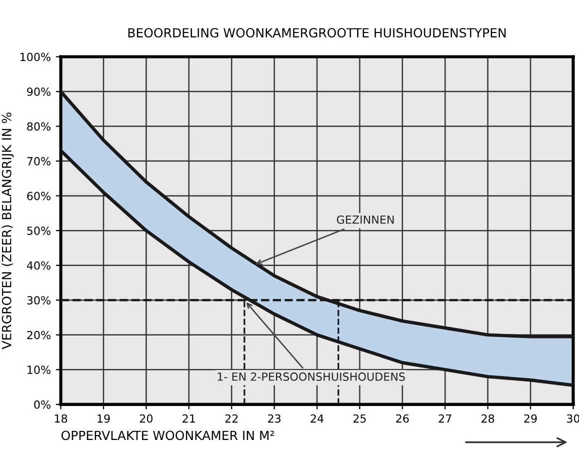 This screenshot has height=473, width=579. Describe the element at coordinates (38, 300) in the screenshot. I see `y-tick-label: 30%` at that location.